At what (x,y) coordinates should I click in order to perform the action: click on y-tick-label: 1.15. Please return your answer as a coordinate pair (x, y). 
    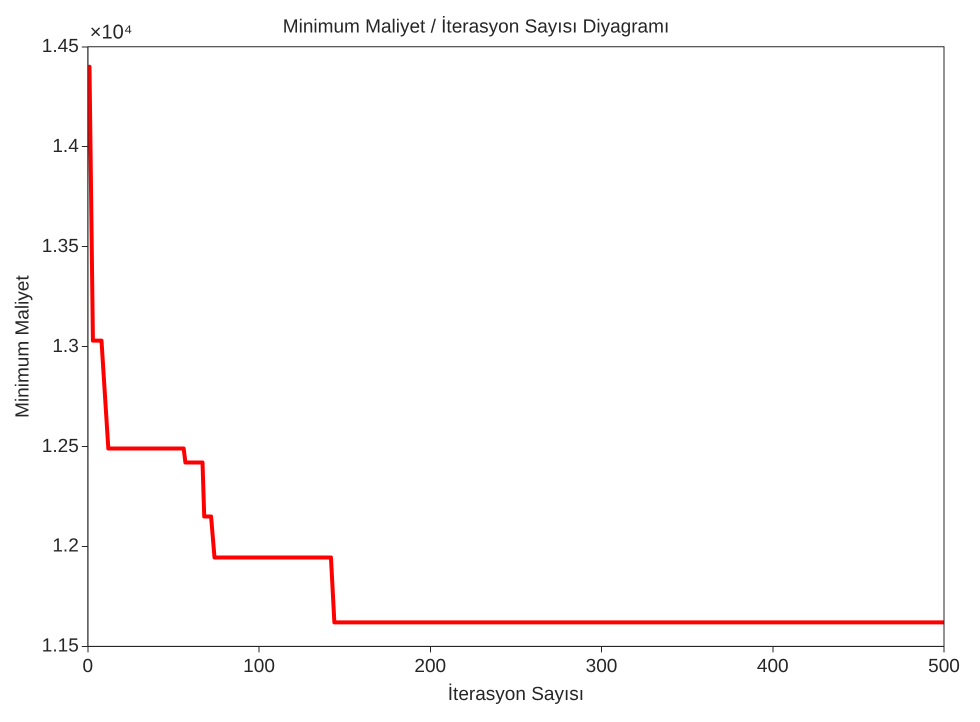
    Looking at the image, I should click on (60, 646).